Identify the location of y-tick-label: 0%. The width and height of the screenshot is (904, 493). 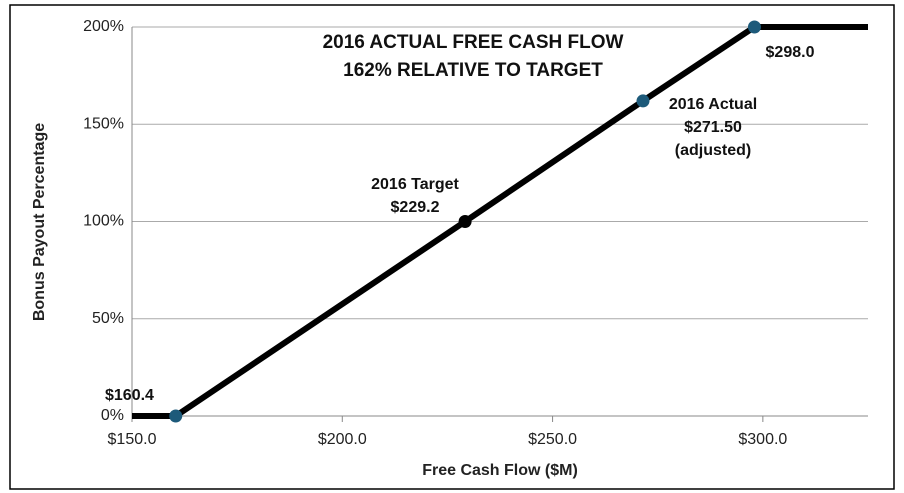
(112, 415).